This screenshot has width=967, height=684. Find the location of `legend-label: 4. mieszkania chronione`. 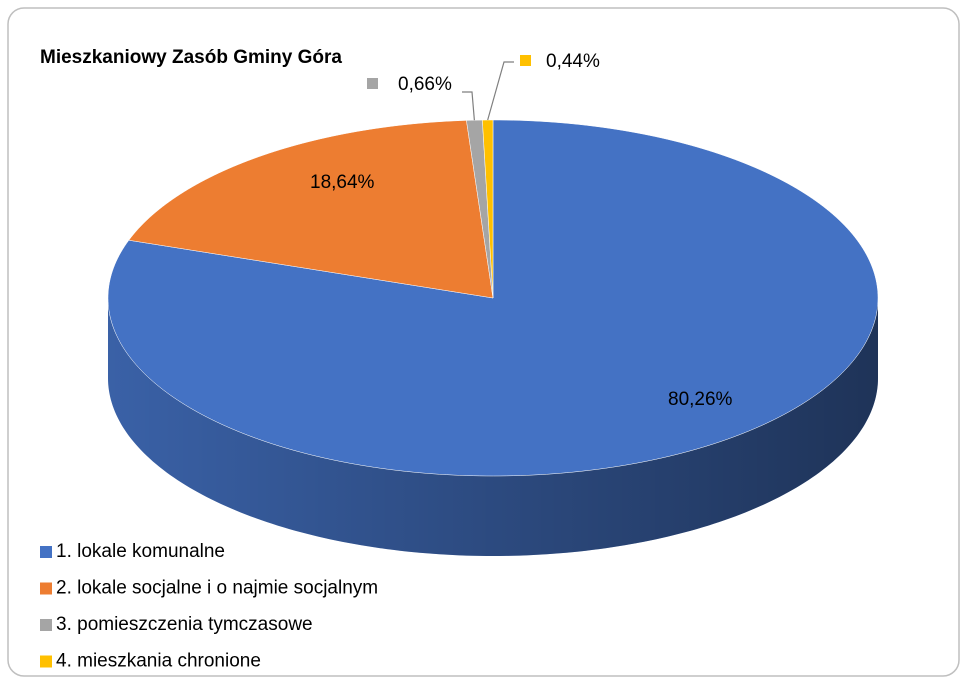

legend-label: 4. mieszkania chronione is located at coordinates (158, 661).